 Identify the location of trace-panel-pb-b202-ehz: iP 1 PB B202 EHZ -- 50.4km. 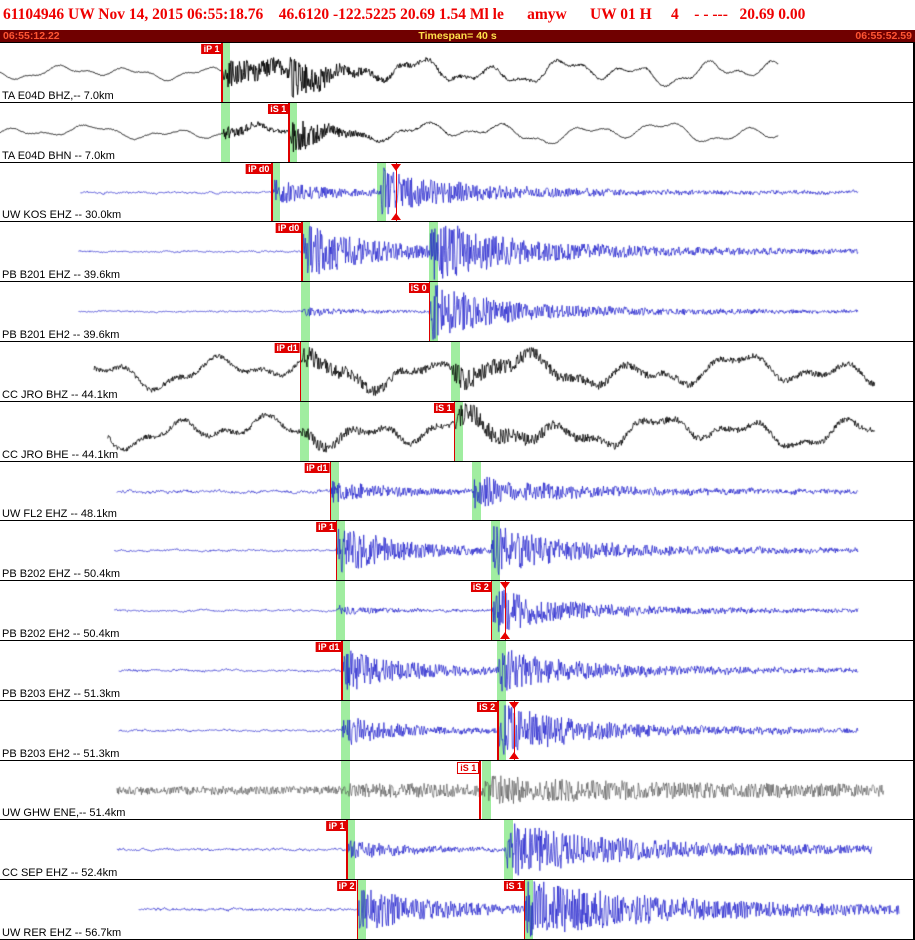
(456, 551).